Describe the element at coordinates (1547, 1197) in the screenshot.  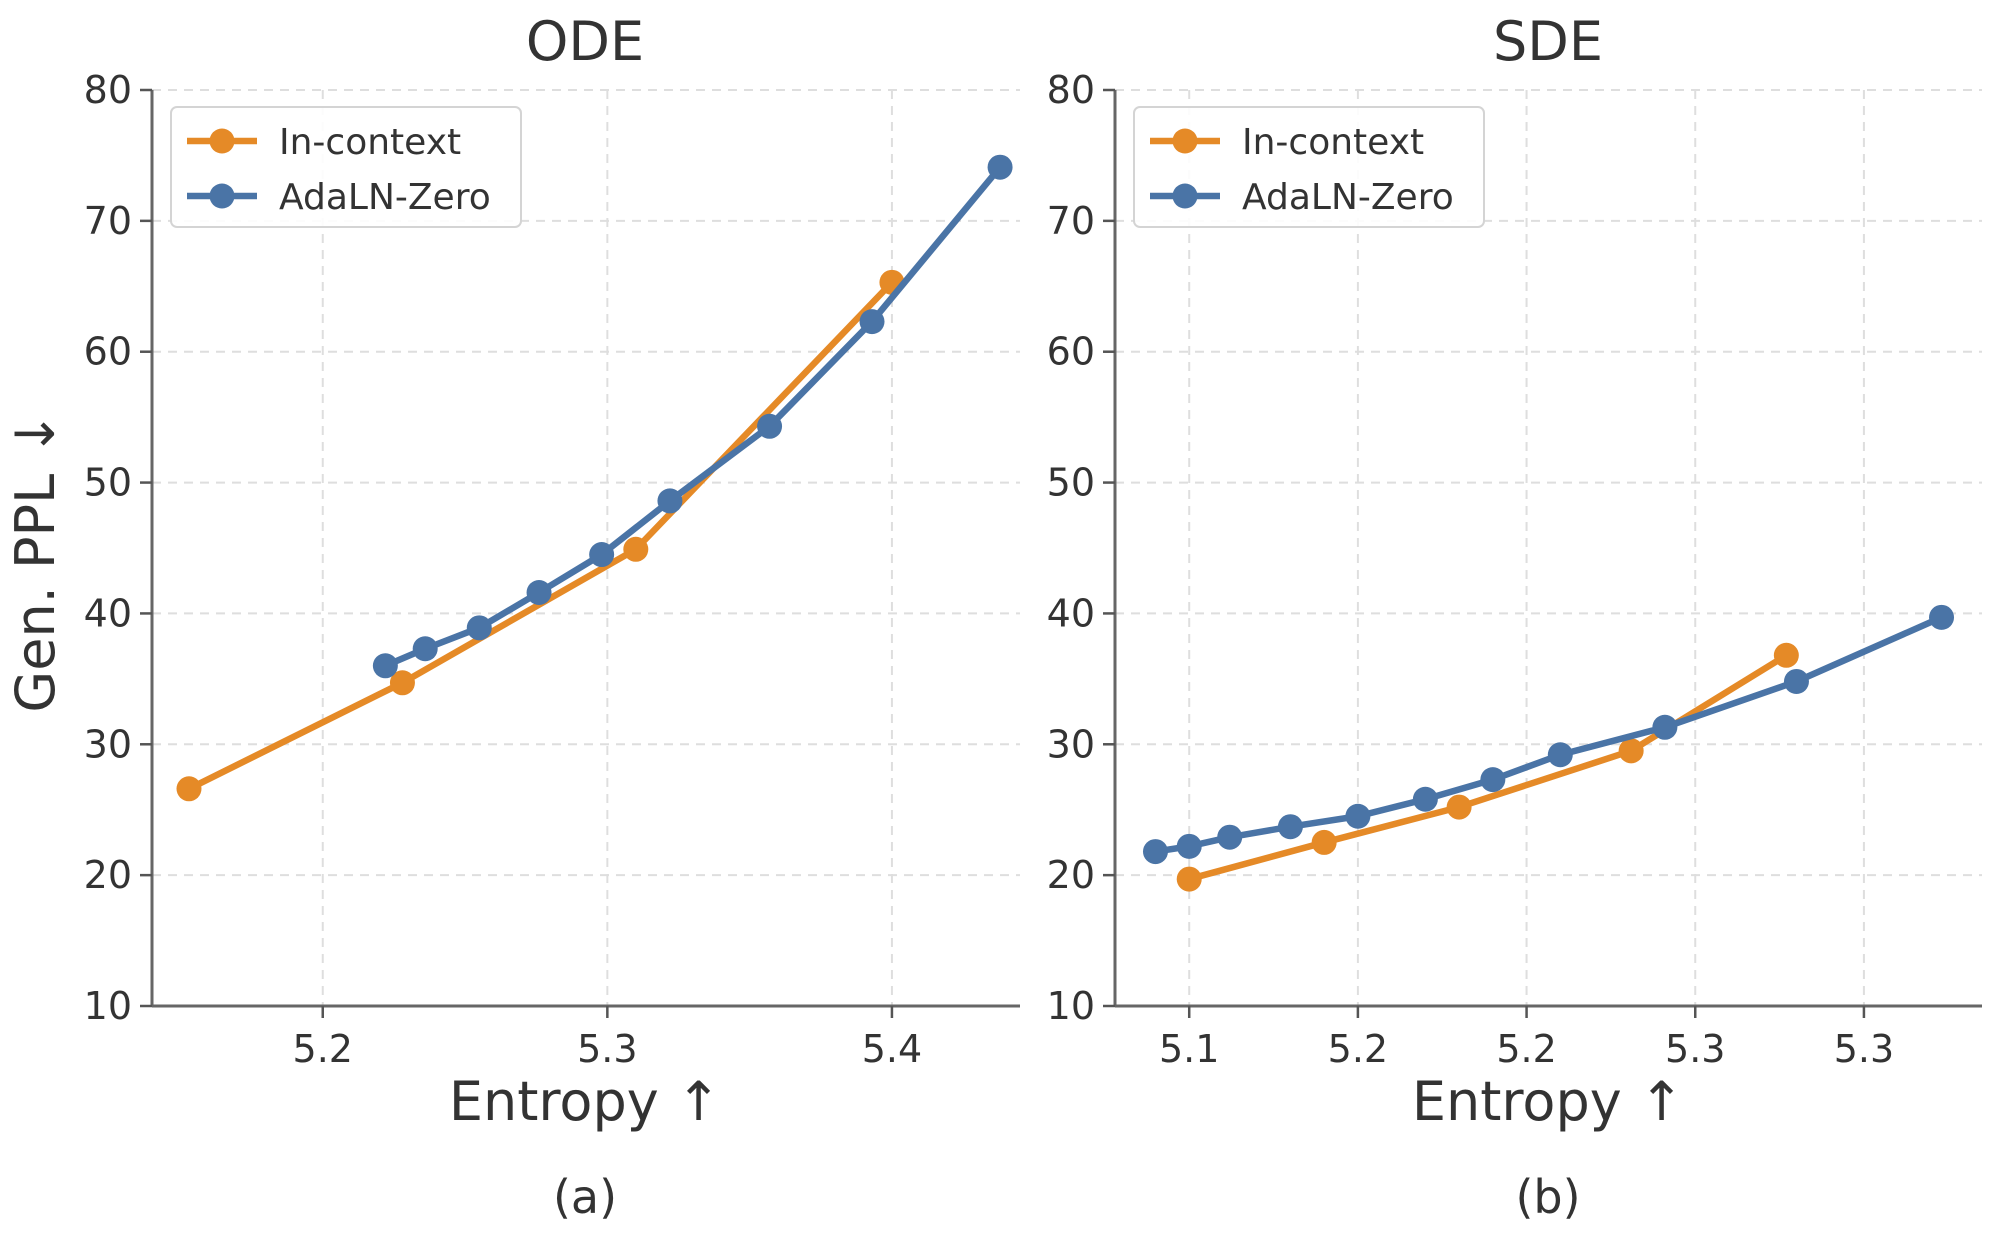
I see `panel-caption: (b)` at that location.